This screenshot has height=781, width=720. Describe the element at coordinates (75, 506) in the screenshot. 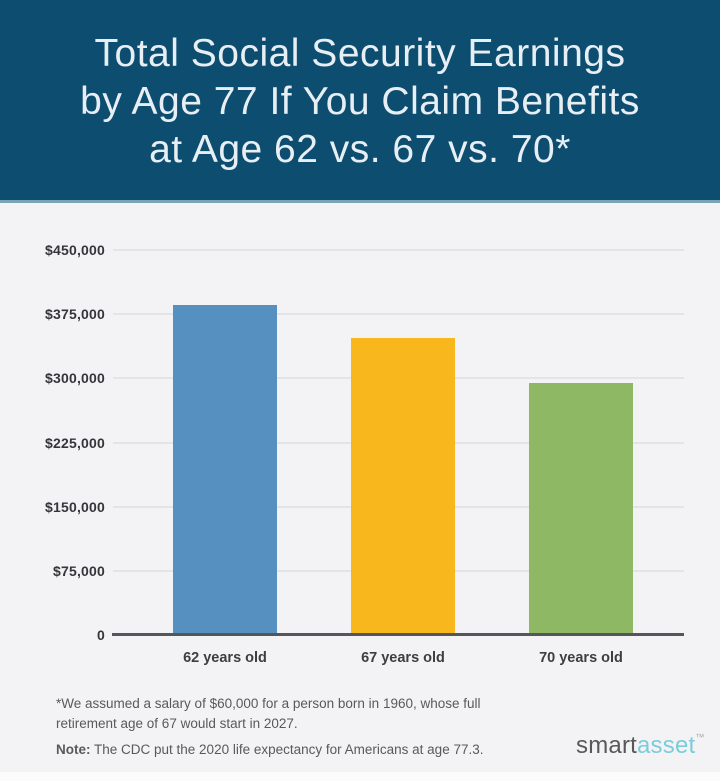

I see `y-axis-tick-label: $150,000` at that location.